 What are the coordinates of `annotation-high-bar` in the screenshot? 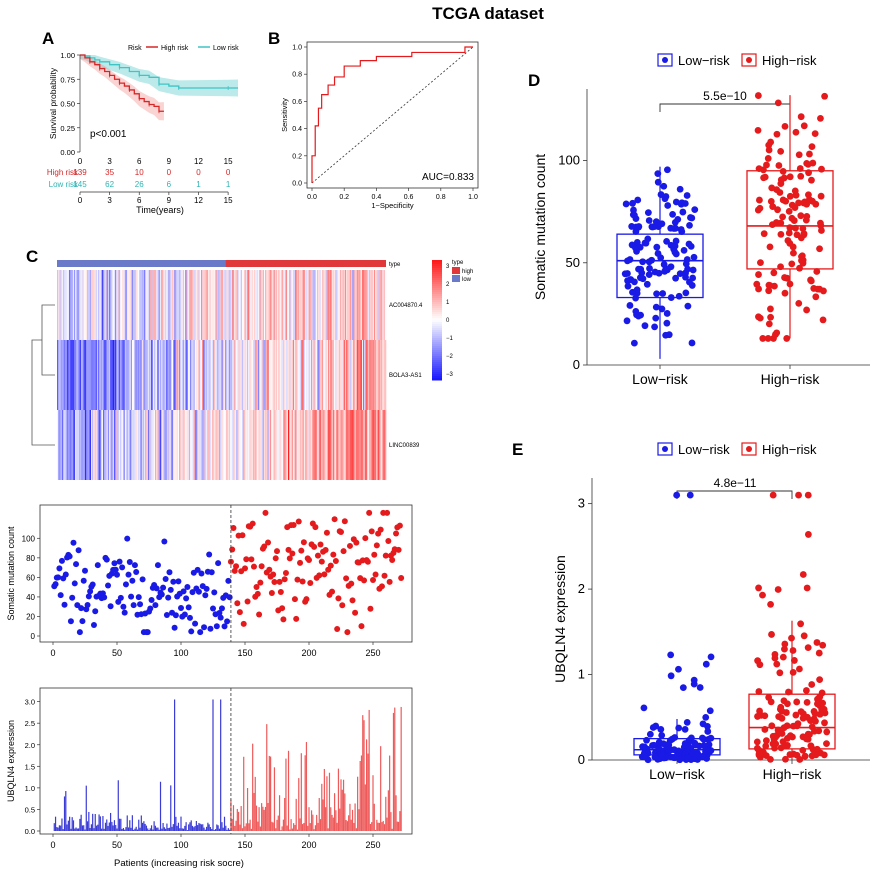 It's located at (305, 263).